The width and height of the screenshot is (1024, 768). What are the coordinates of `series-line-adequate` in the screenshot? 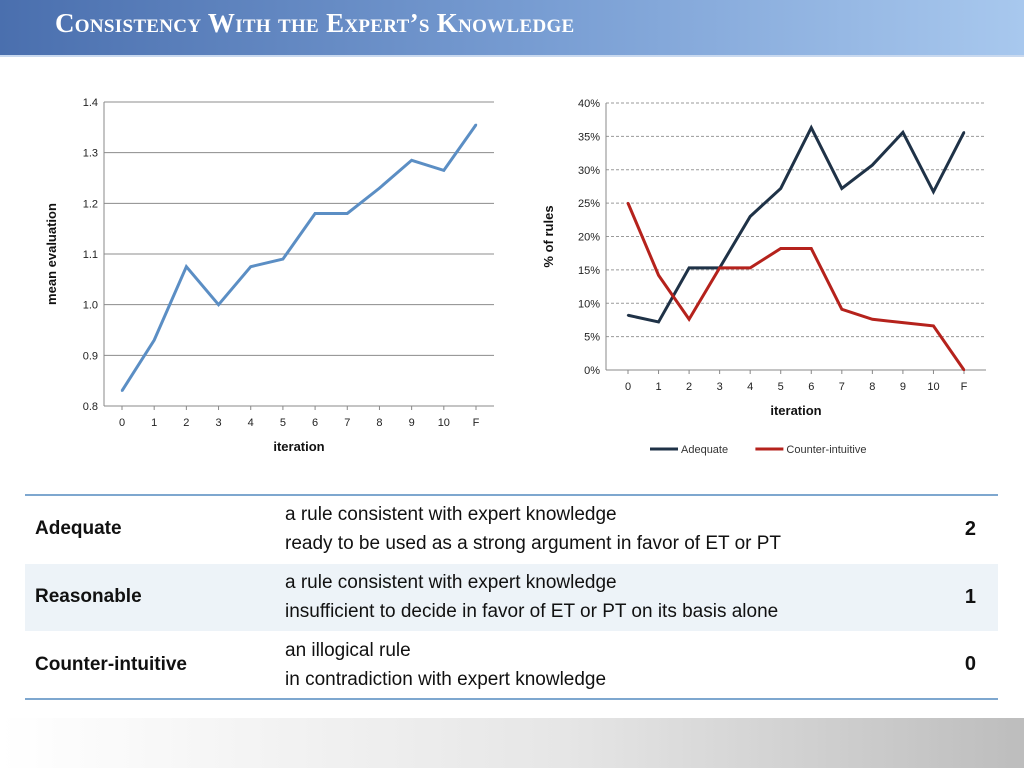 It's located at (796, 224).